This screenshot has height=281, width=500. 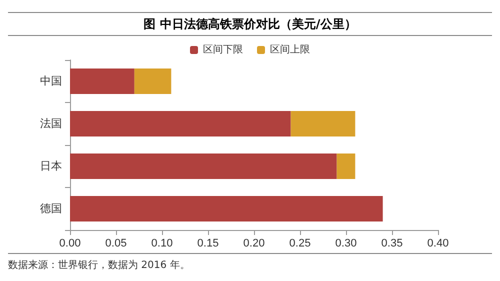 What do you see at coordinates (223, 50) in the screenshot?
I see `legend-label: 区间下限` at bounding box center [223, 50].